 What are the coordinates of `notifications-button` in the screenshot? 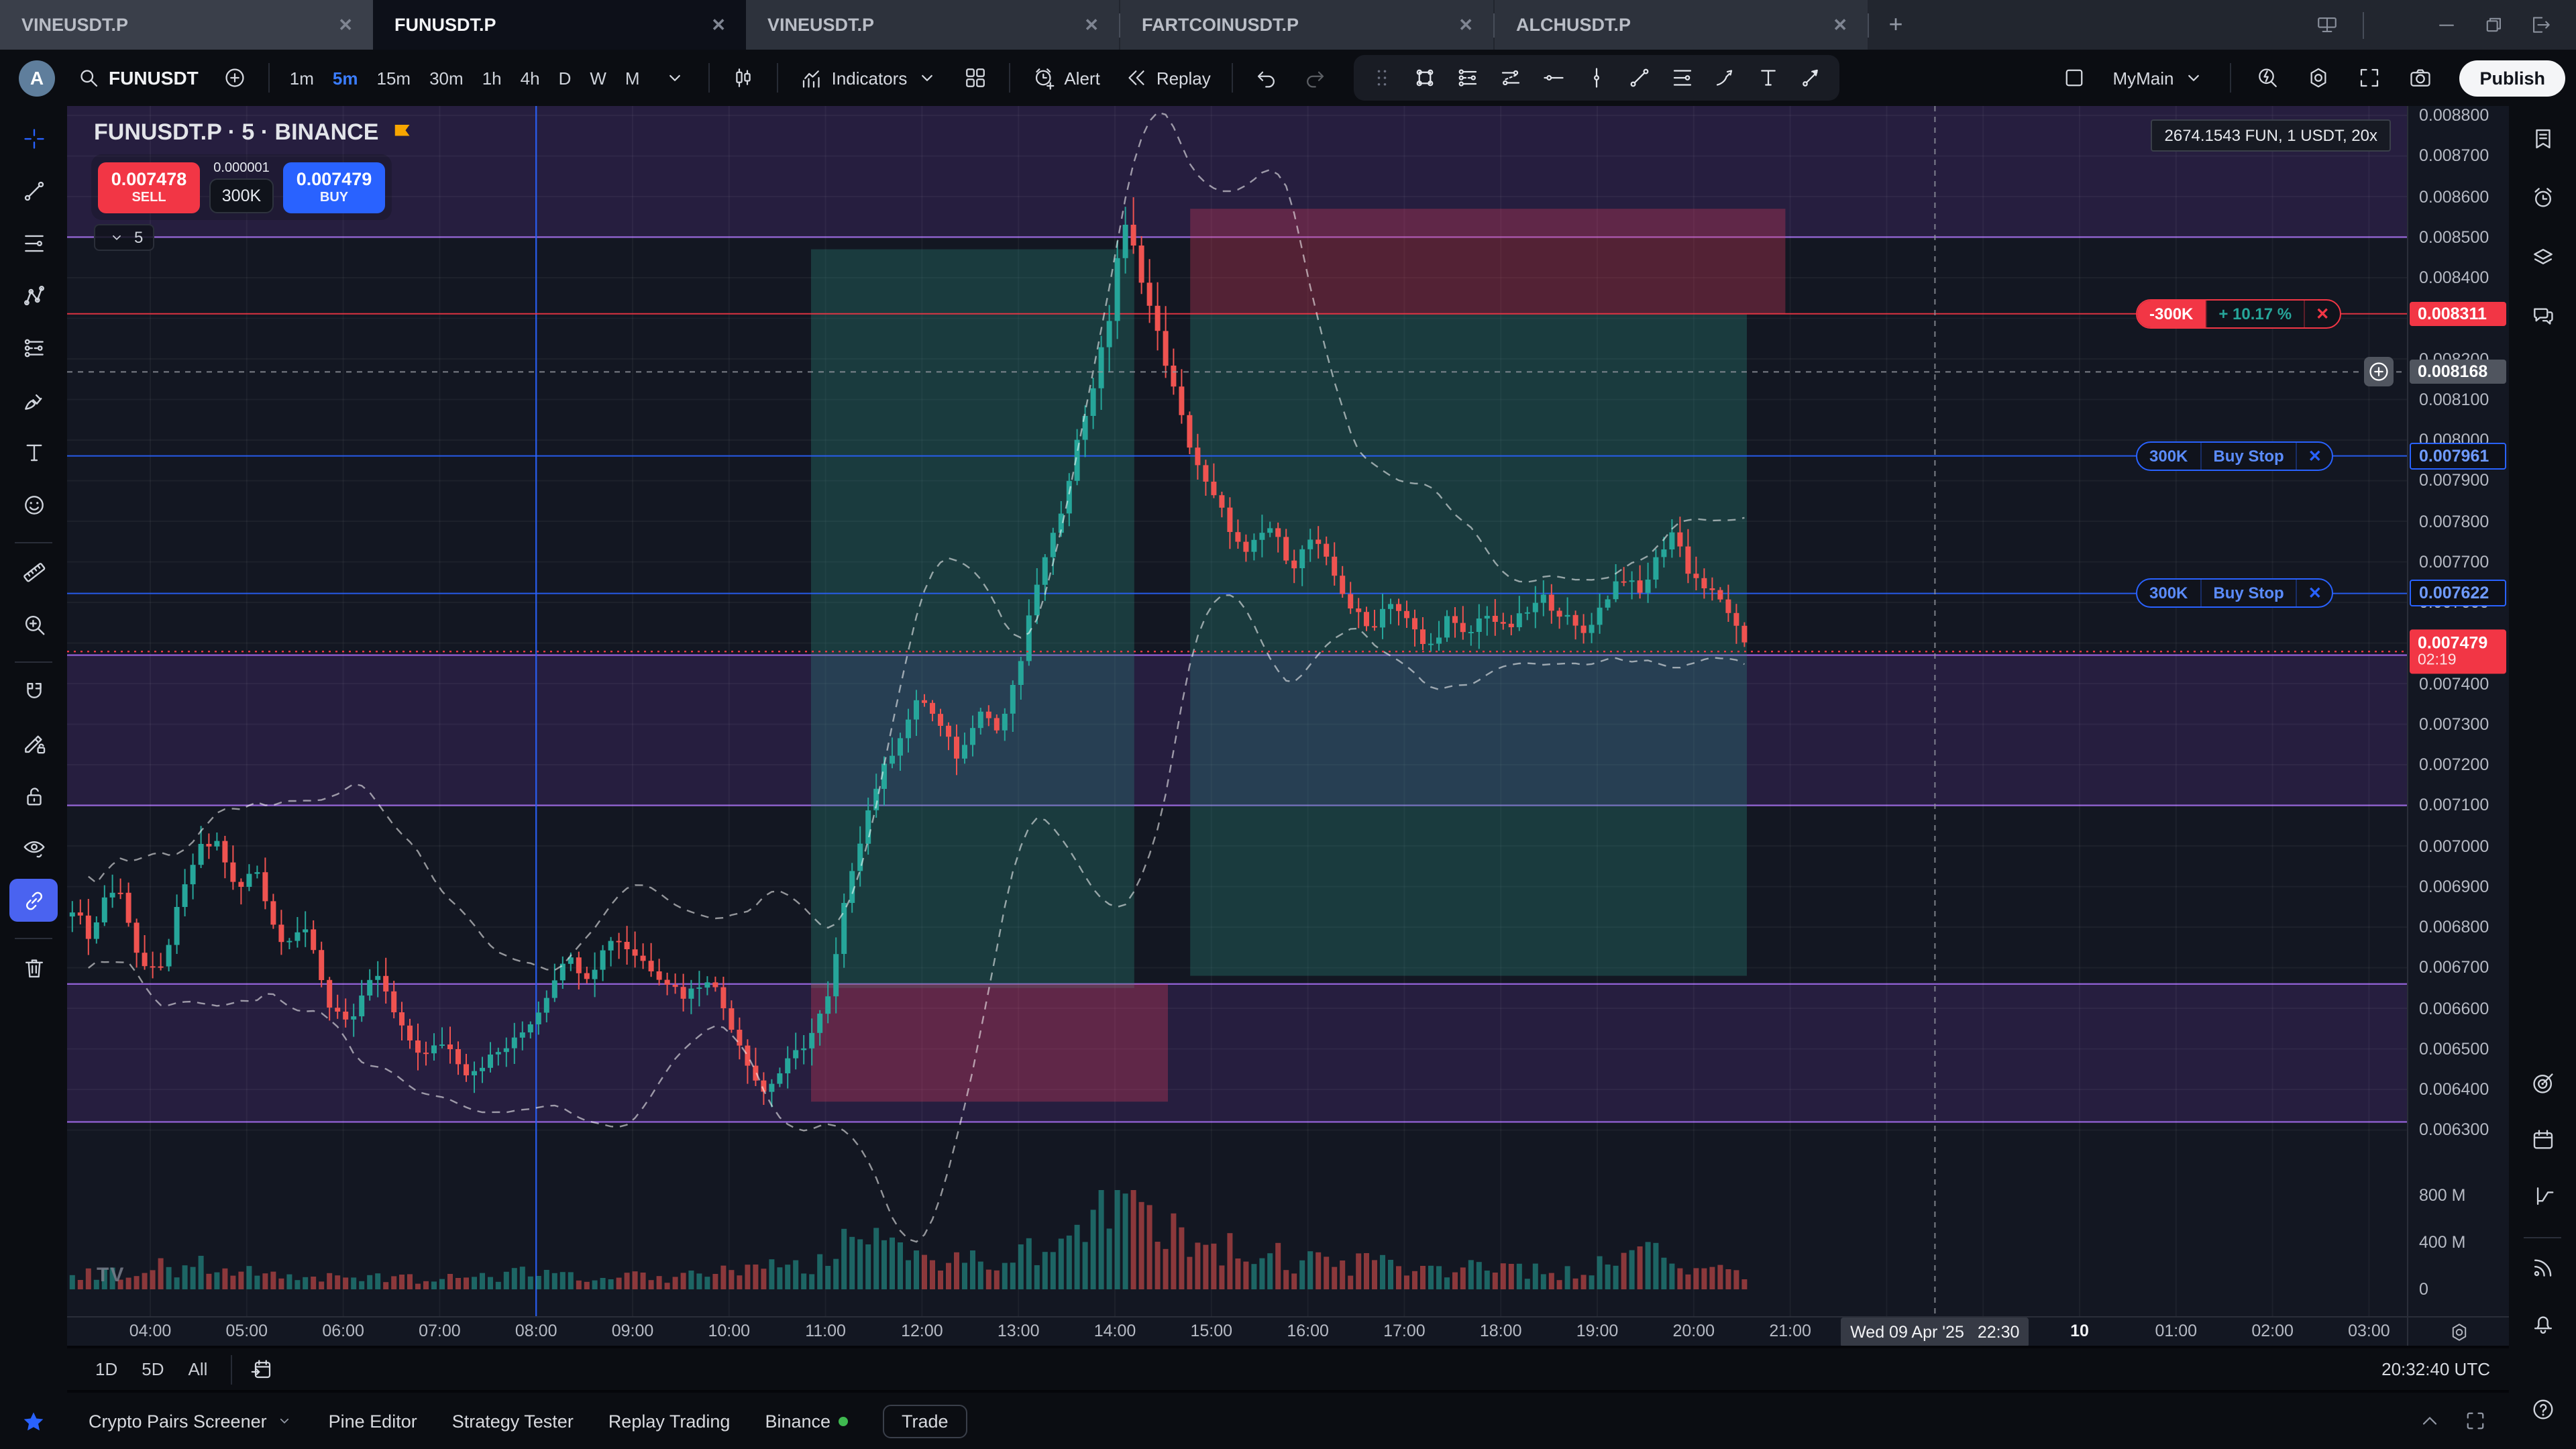 It's located at (2542, 1322).